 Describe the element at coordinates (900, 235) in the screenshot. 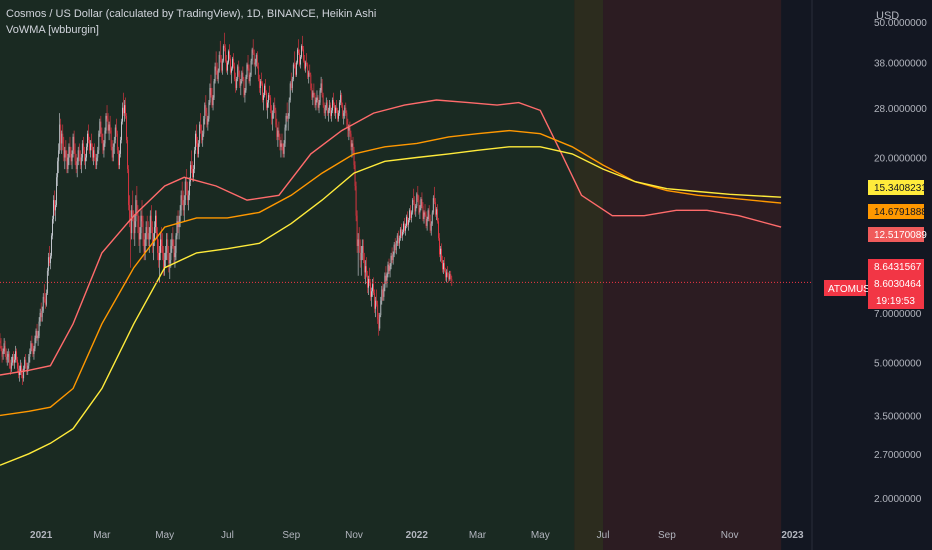

I see `red-ma-value: 12.5170089` at that location.